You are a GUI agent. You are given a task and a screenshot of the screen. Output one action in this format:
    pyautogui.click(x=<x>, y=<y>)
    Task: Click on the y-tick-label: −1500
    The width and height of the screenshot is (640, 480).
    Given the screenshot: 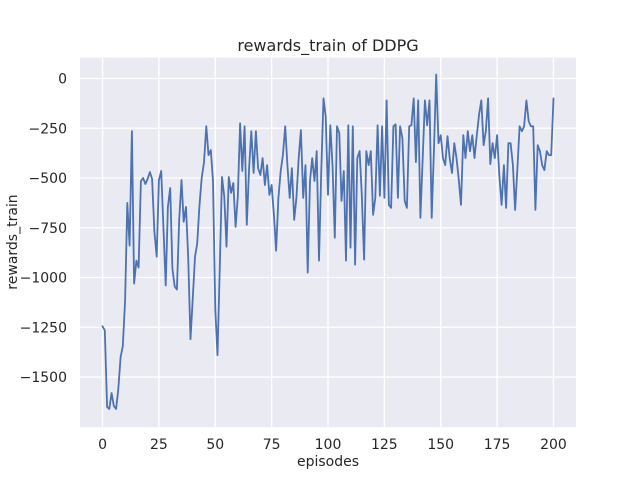 What is the action you would take?
    pyautogui.click(x=43, y=378)
    